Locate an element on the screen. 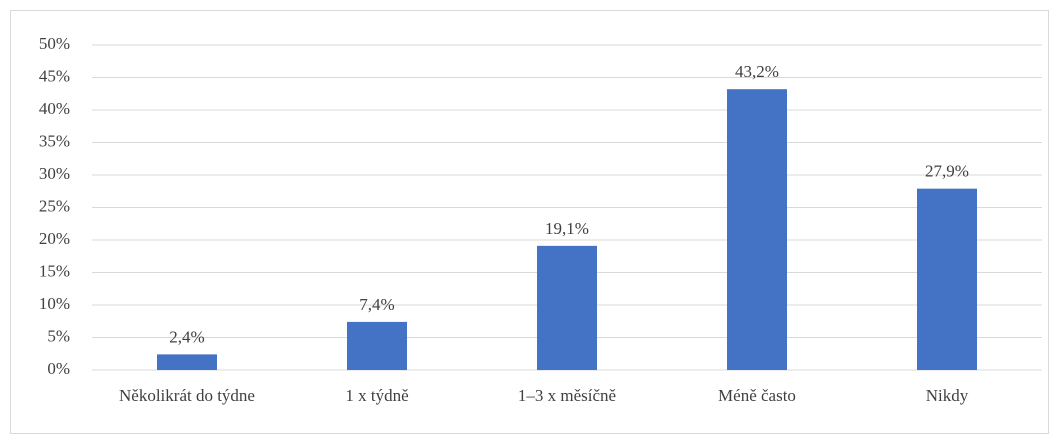 Image resolution: width=1058 pixels, height=443 pixels. value-label: 27,9% is located at coordinates (947, 171).